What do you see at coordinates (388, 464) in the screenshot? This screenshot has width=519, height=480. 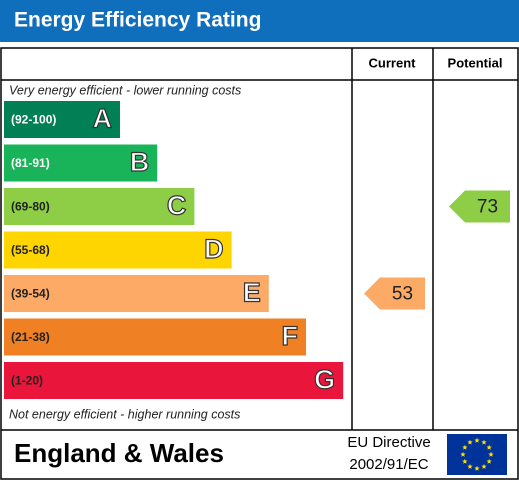 I see `directive: 2002/91/EC` at bounding box center [388, 464].